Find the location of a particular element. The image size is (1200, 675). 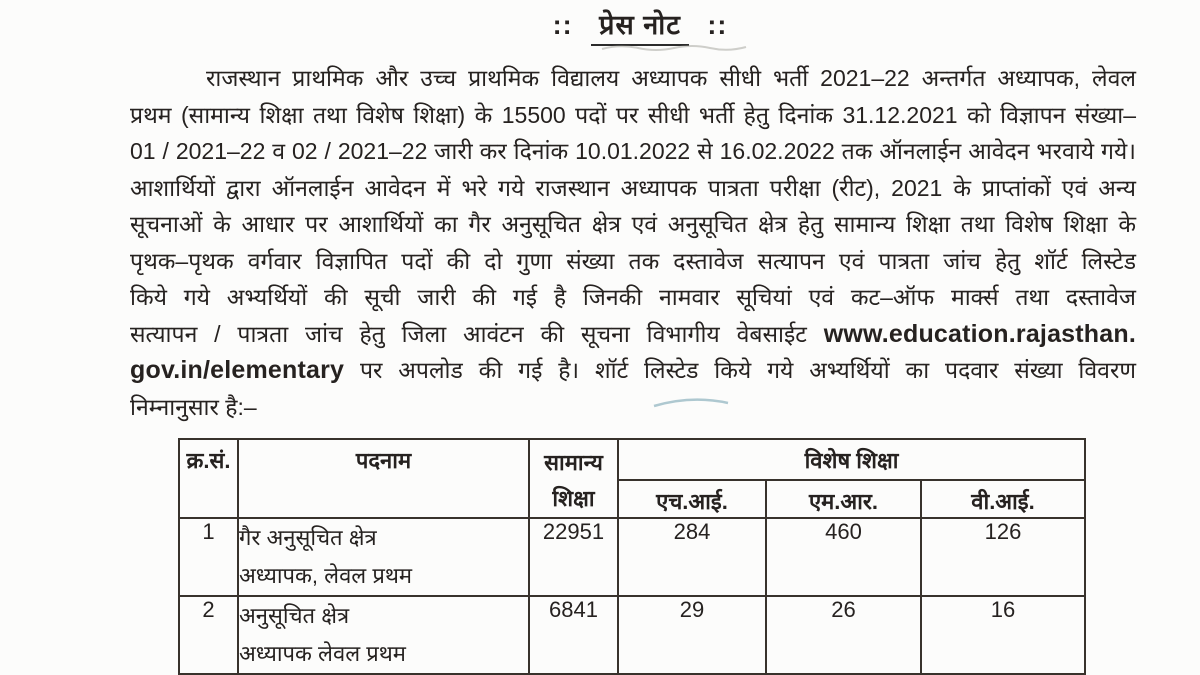

row1-post-line1: गैर अनुसूचित क्षेत्र is located at coordinates (308, 537).